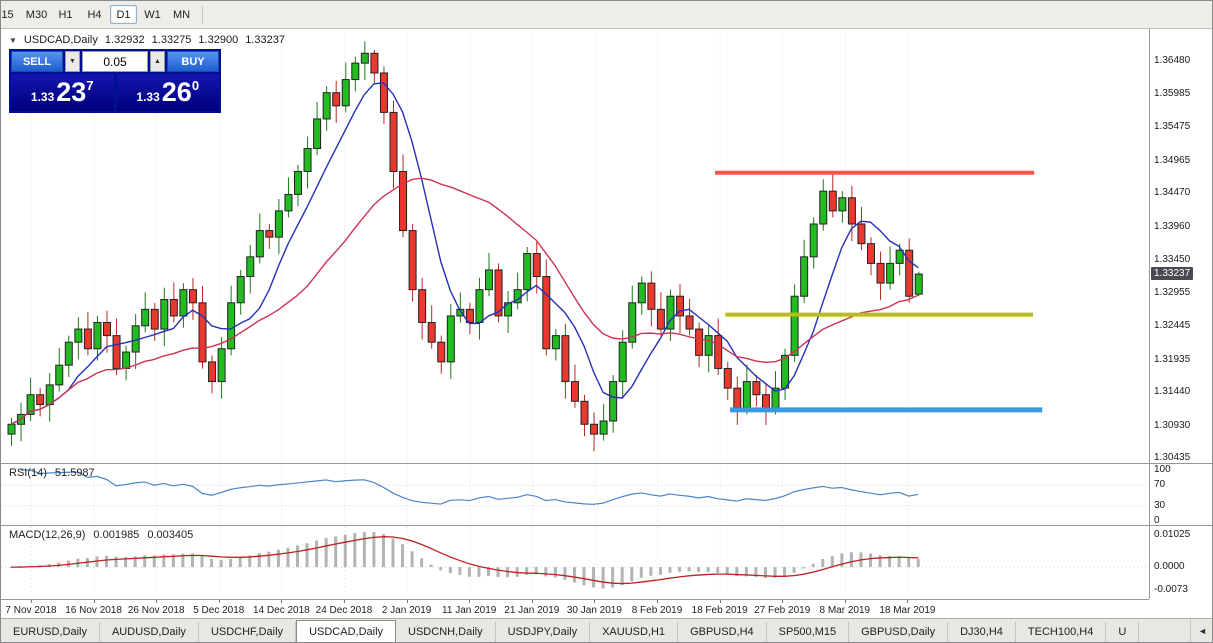 The image size is (1213, 643). I want to click on buy-button: BUY, so click(193, 61).